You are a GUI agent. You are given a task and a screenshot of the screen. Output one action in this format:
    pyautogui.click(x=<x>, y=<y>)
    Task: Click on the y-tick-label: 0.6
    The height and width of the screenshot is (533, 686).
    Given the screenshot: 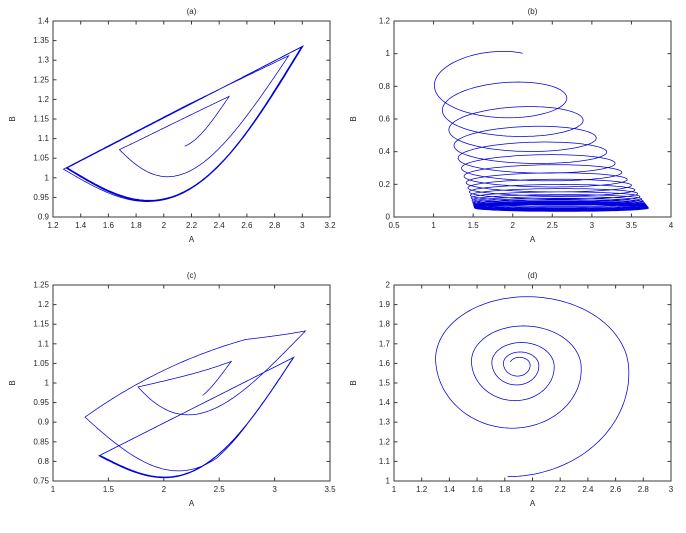 What is the action you would take?
    pyautogui.click(x=384, y=119)
    